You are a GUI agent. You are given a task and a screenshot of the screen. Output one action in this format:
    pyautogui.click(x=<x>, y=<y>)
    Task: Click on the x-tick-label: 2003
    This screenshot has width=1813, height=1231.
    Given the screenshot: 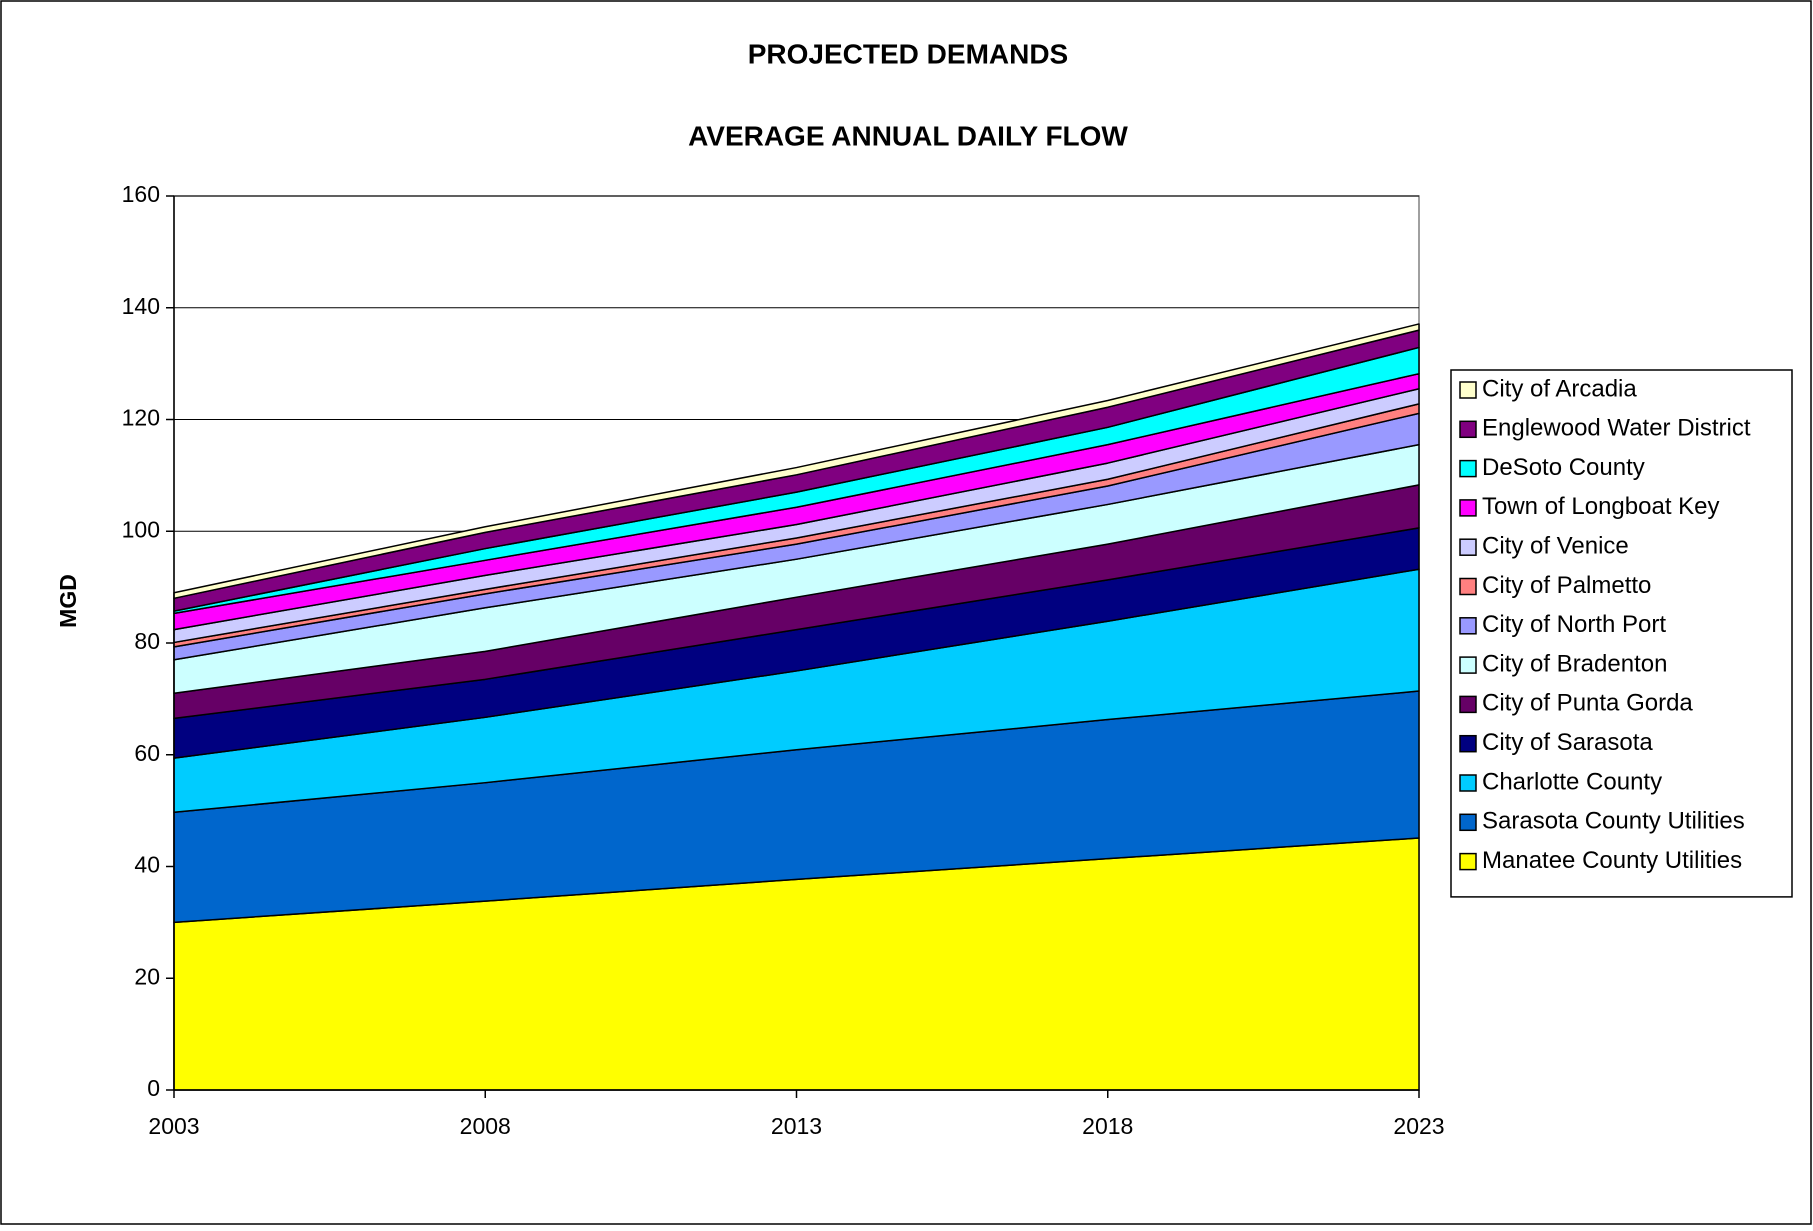 What is the action you would take?
    pyautogui.click(x=173, y=1126)
    